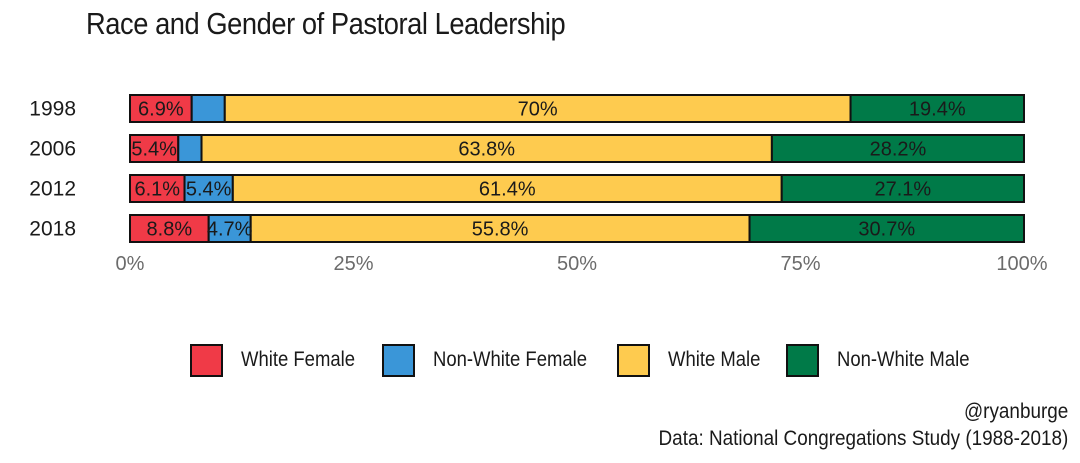 This screenshot has width=1080, height=463. Describe the element at coordinates (800, 264) in the screenshot. I see `x-tick-label: 75%` at that location.